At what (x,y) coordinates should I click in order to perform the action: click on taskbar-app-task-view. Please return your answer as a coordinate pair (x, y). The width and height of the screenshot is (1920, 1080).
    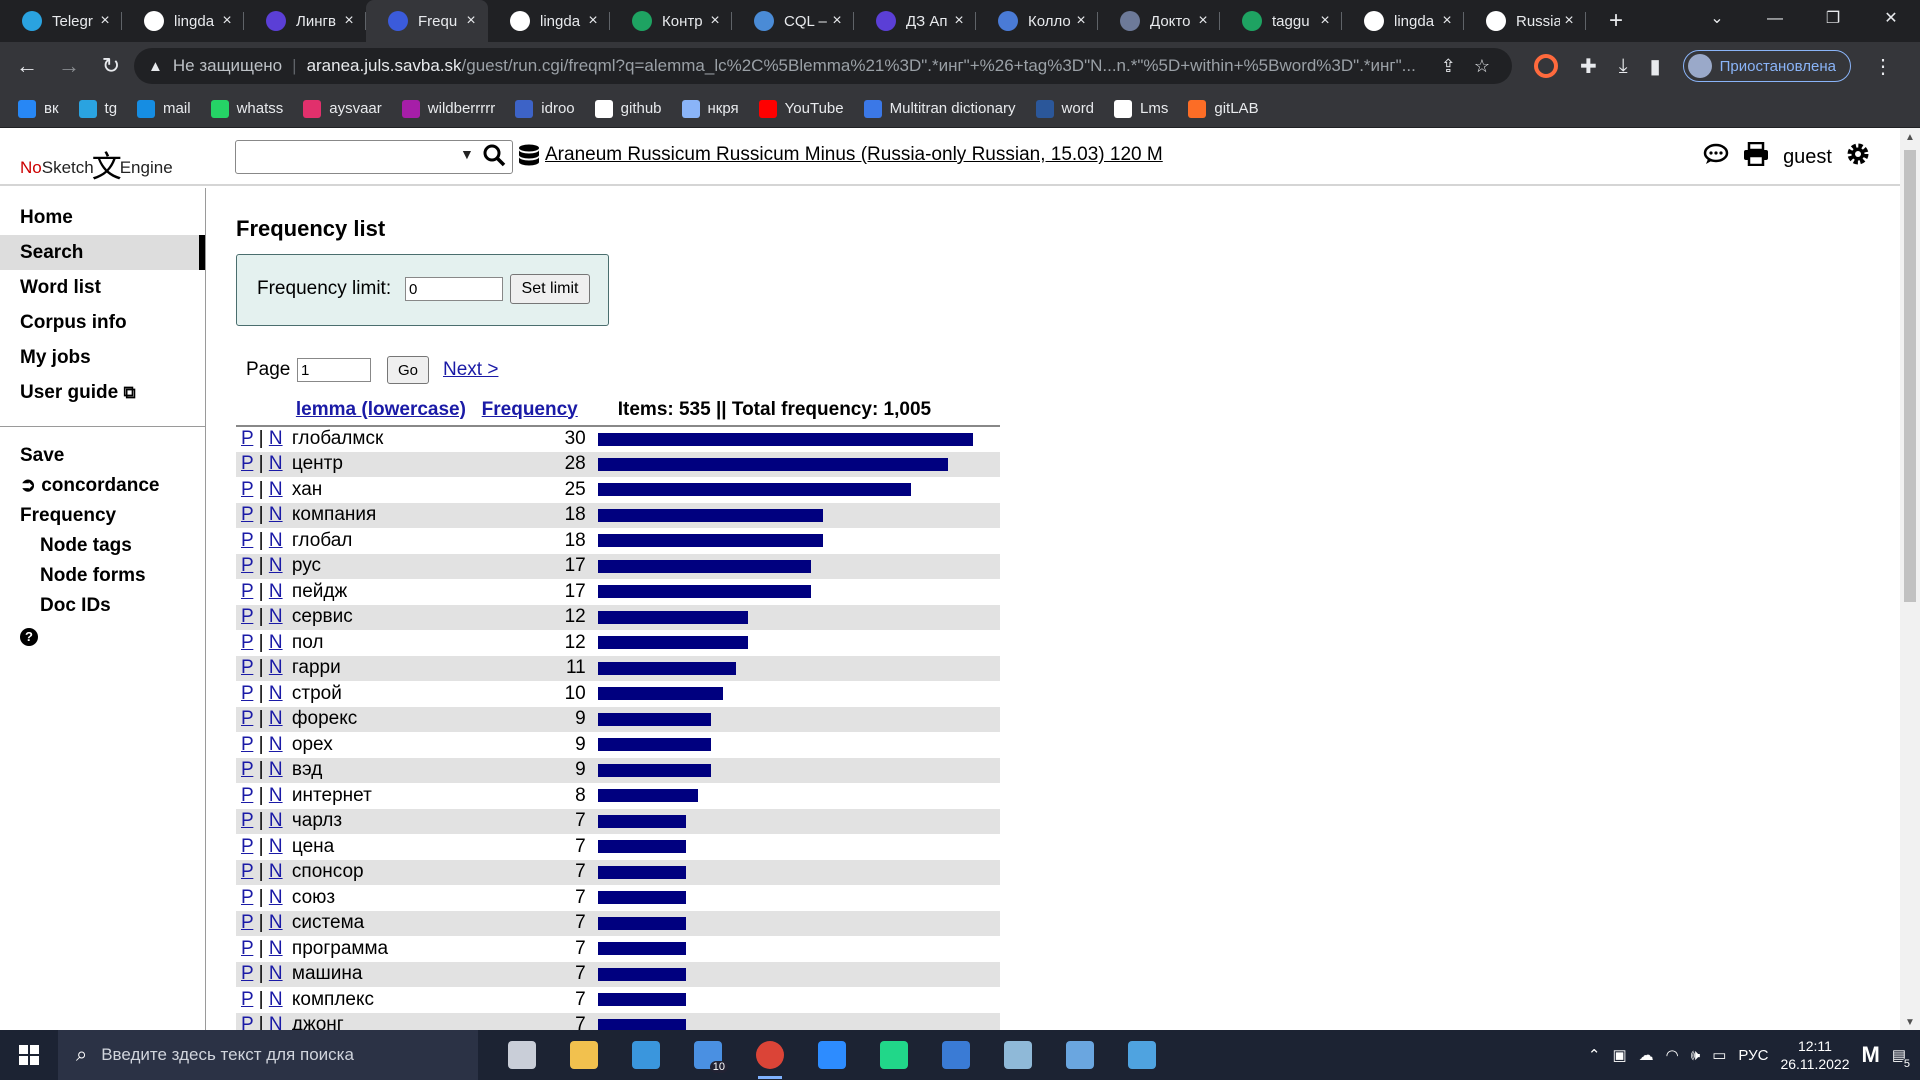
    Looking at the image, I should click on (522, 1055).